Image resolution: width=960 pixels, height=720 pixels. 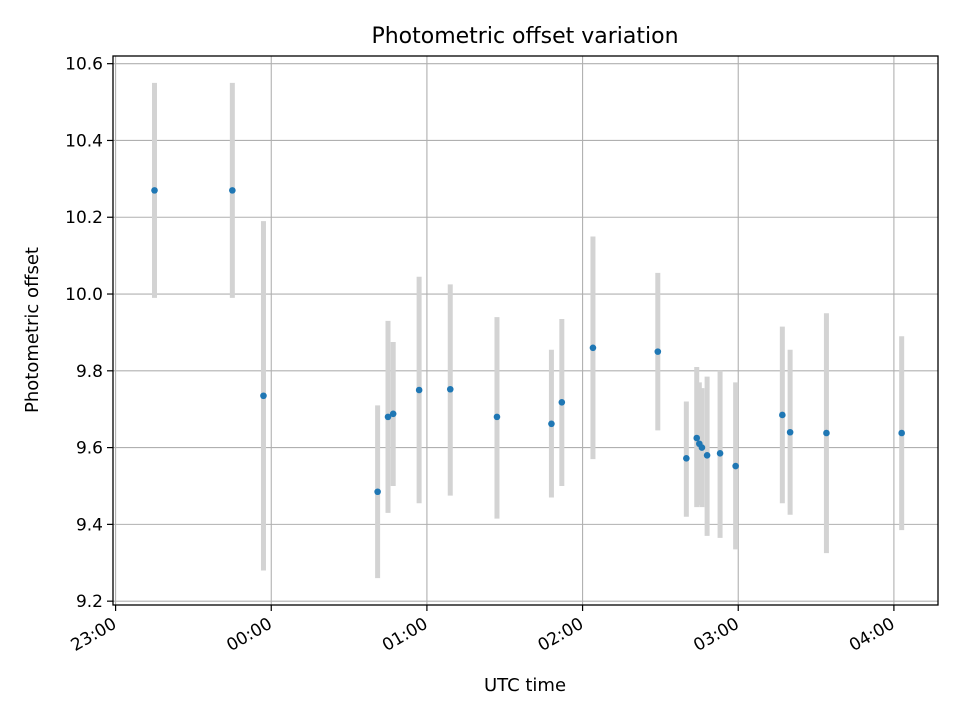 What do you see at coordinates (84, 141) in the screenshot?
I see `y-tick-label: 10.4` at bounding box center [84, 141].